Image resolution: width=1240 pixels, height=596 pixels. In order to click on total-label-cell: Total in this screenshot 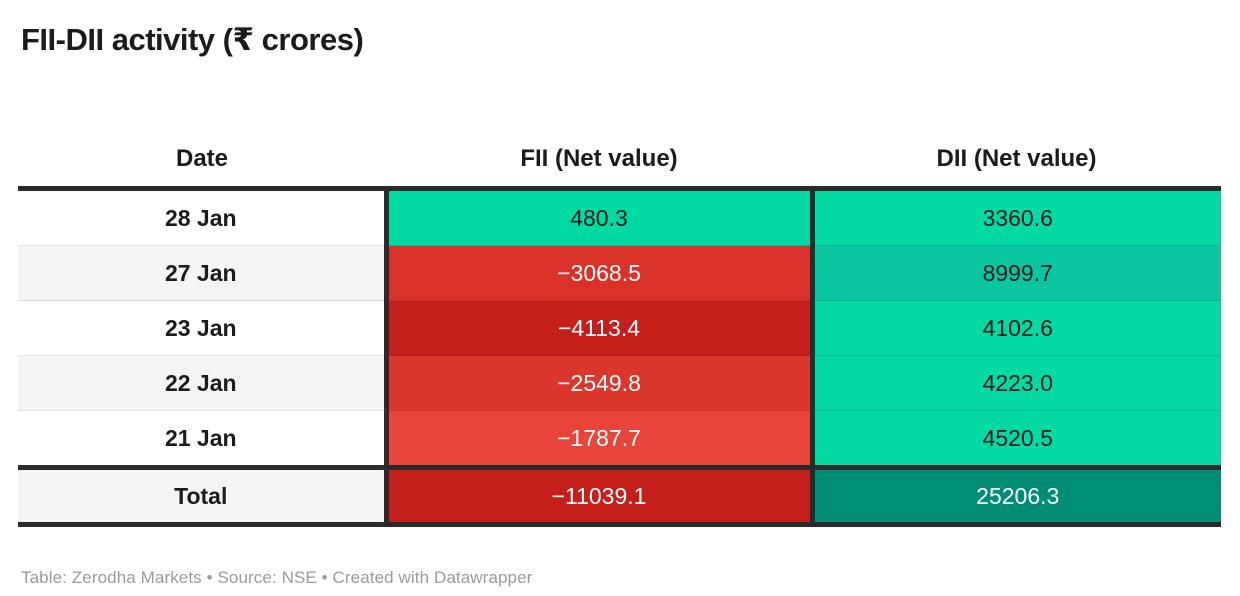, I will do `click(202, 496)`.